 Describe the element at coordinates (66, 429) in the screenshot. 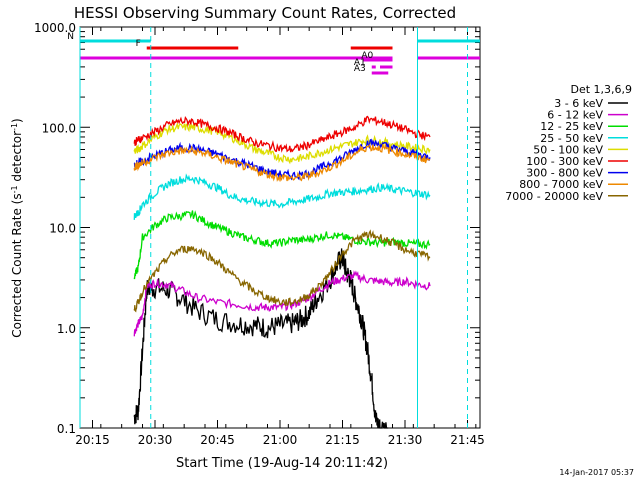

I see `y-tick-label: 0.1` at that location.